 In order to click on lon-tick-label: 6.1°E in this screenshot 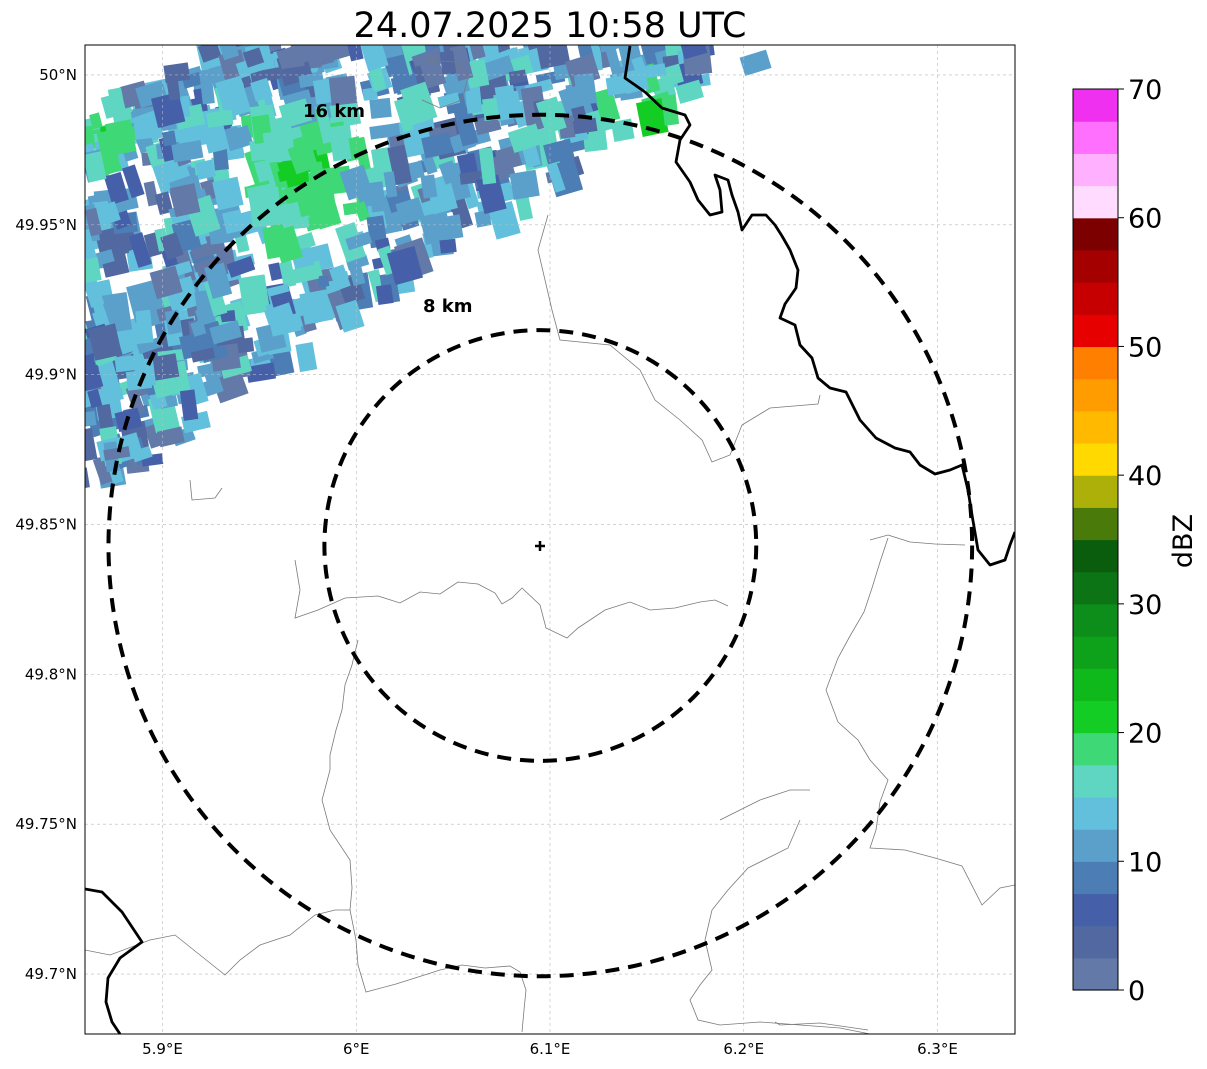, I will do `click(550, 1049)`.